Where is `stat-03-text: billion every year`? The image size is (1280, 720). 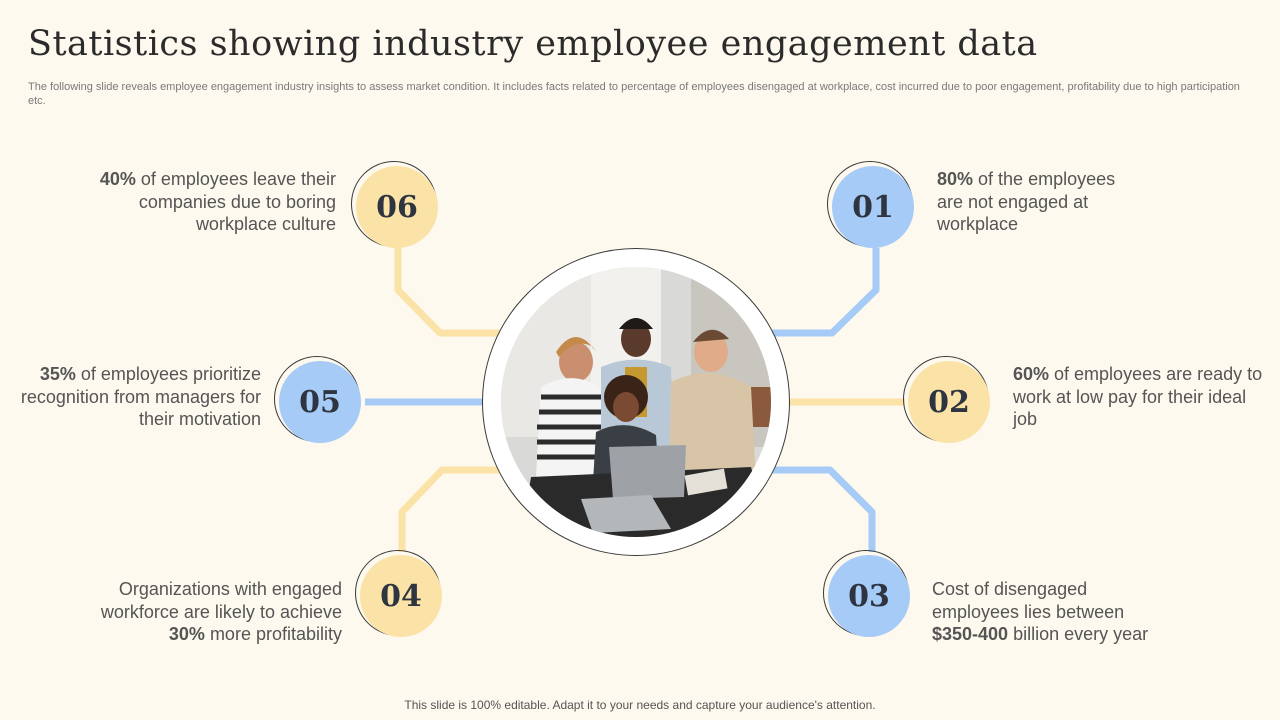 stat-03-text: billion every year is located at coordinates (1078, 634).